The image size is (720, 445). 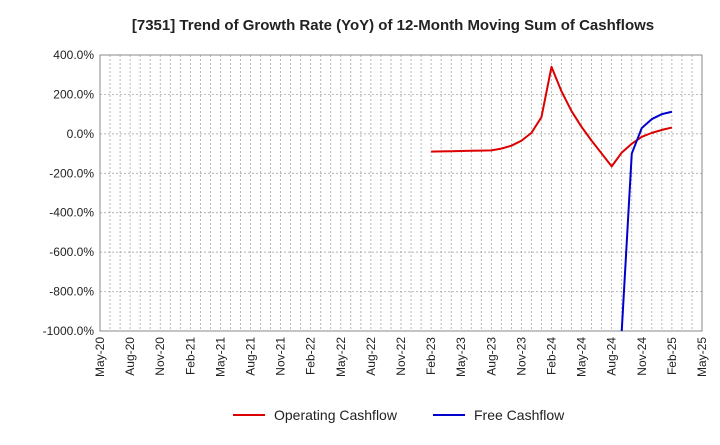 What do you see at coordinates (71, 252) in the screenshot?
I see `y-tick-label: -600.0%` at bounding box center [71, 252].